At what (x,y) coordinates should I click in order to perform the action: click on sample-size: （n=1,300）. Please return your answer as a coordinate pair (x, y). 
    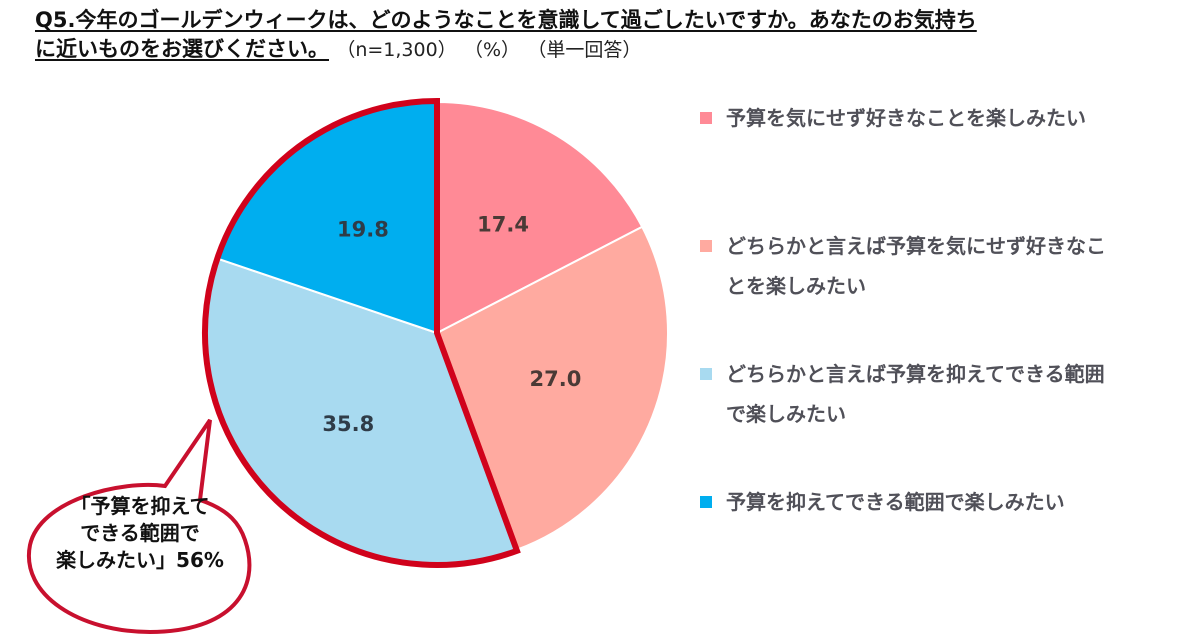
    Looking at the image, I should click on (396, 50).